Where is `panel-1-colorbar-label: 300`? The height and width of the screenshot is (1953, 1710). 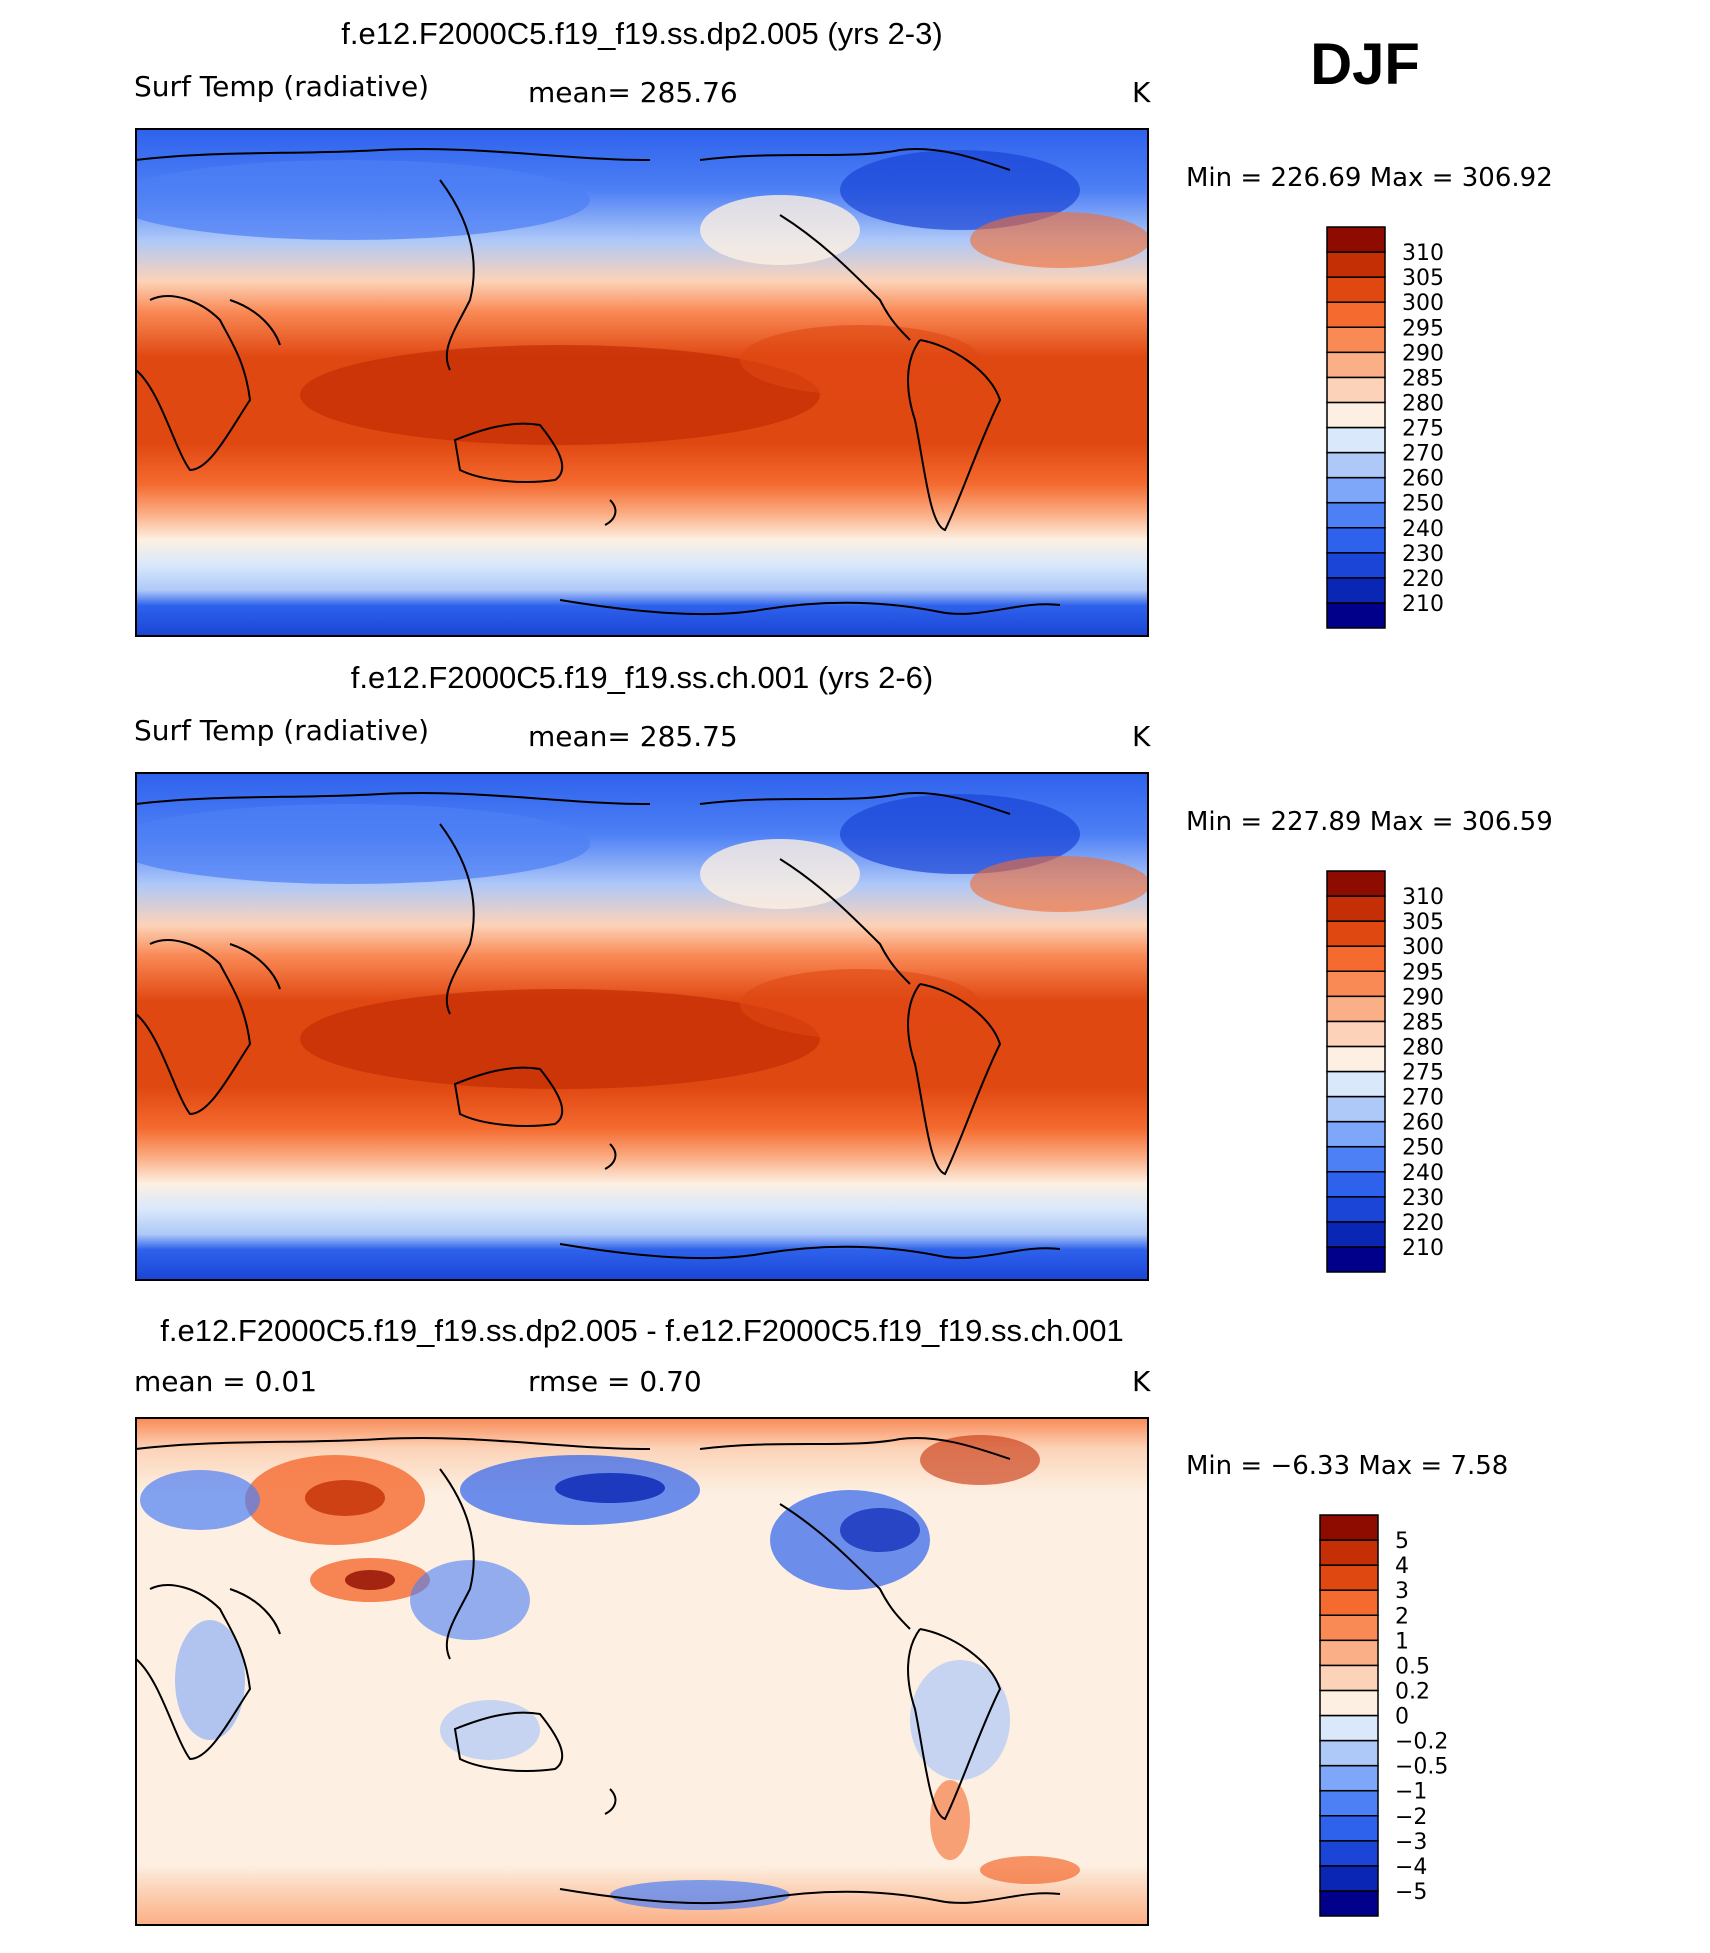 panel-1-colorbar-label: 300 is located at coordinates (1423, 303).